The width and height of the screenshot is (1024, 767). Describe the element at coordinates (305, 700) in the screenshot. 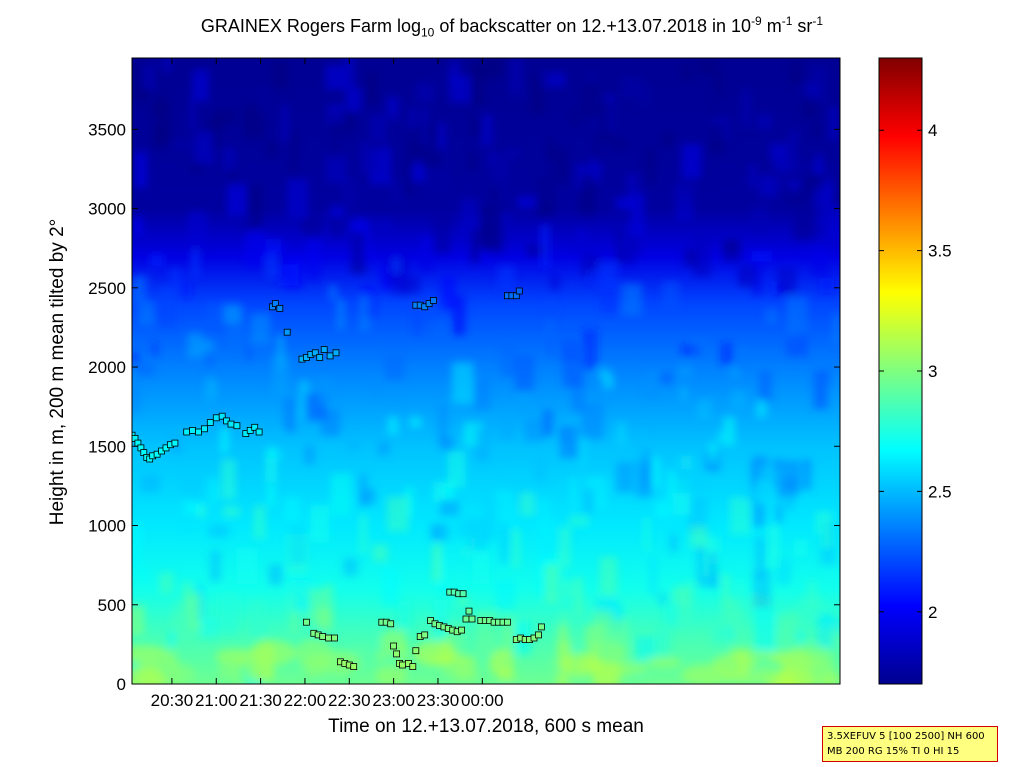

I see `x-tick-label: 22:00` at that location.